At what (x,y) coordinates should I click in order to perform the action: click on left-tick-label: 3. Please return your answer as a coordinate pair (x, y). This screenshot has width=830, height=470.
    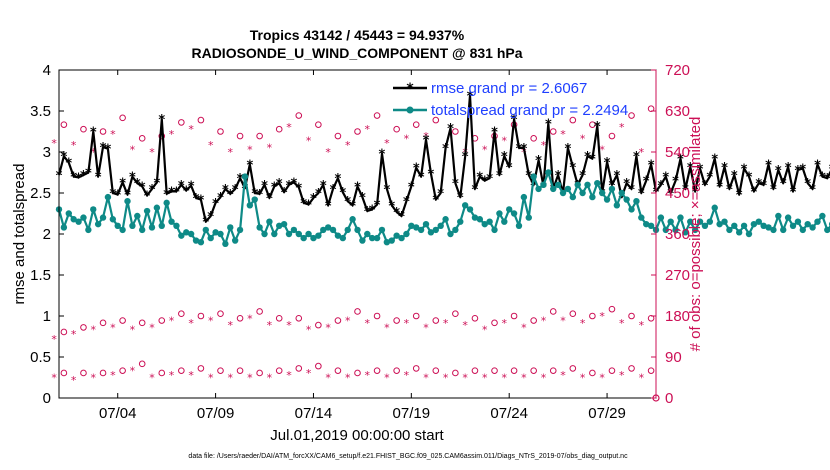
    Looking at the image, I should click on (47, 152).